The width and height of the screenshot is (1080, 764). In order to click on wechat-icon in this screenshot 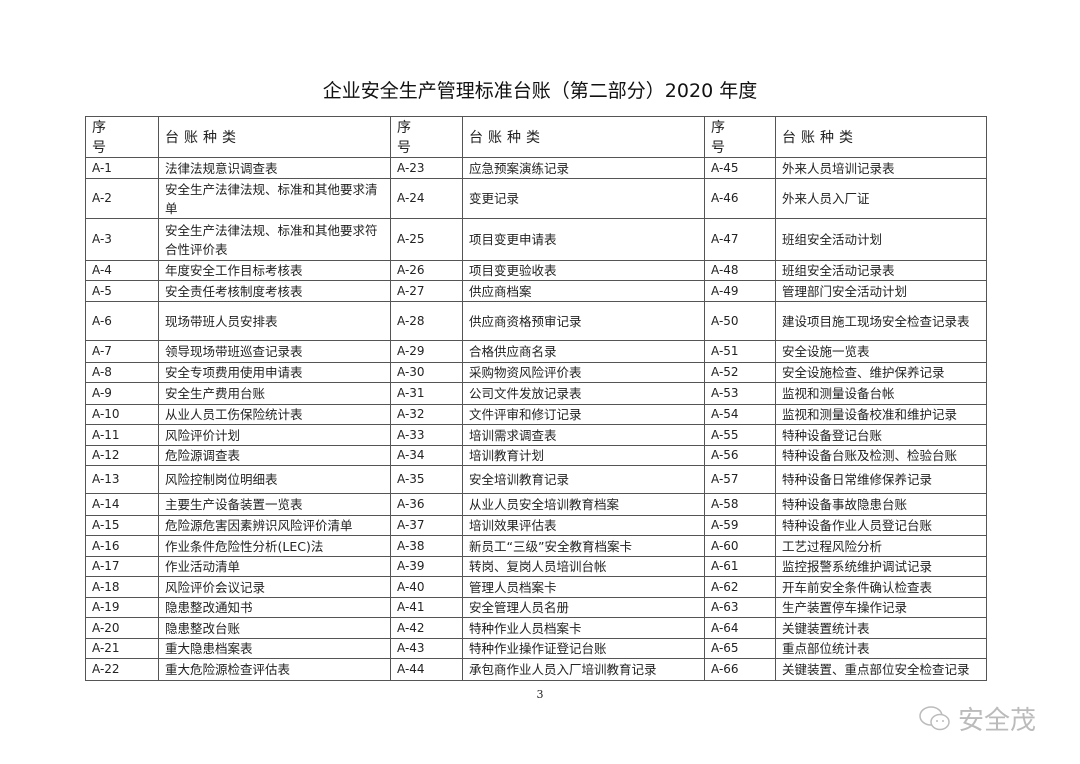, I will do `click(934, 717)`.